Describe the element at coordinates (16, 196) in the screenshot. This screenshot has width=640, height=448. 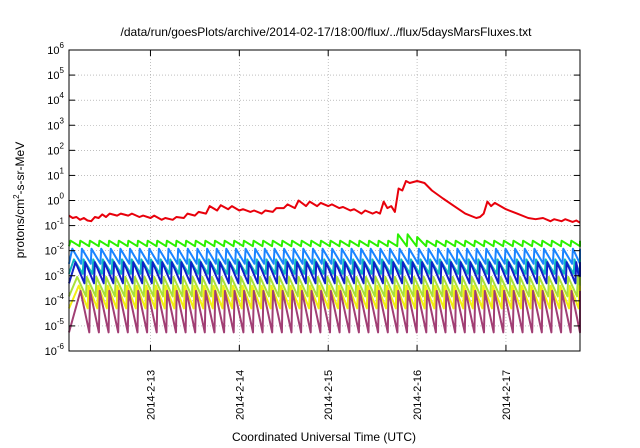
I see `y-axis-label-exponent: 2` at that location.